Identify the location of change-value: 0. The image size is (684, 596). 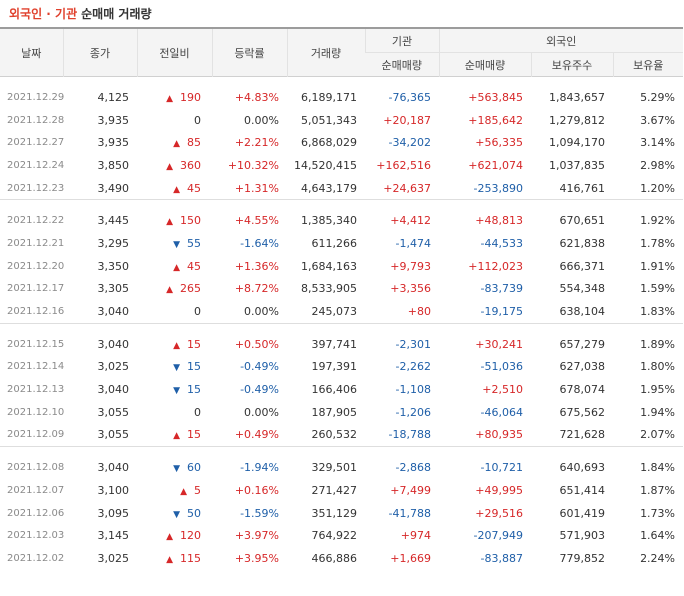
(197, 412).